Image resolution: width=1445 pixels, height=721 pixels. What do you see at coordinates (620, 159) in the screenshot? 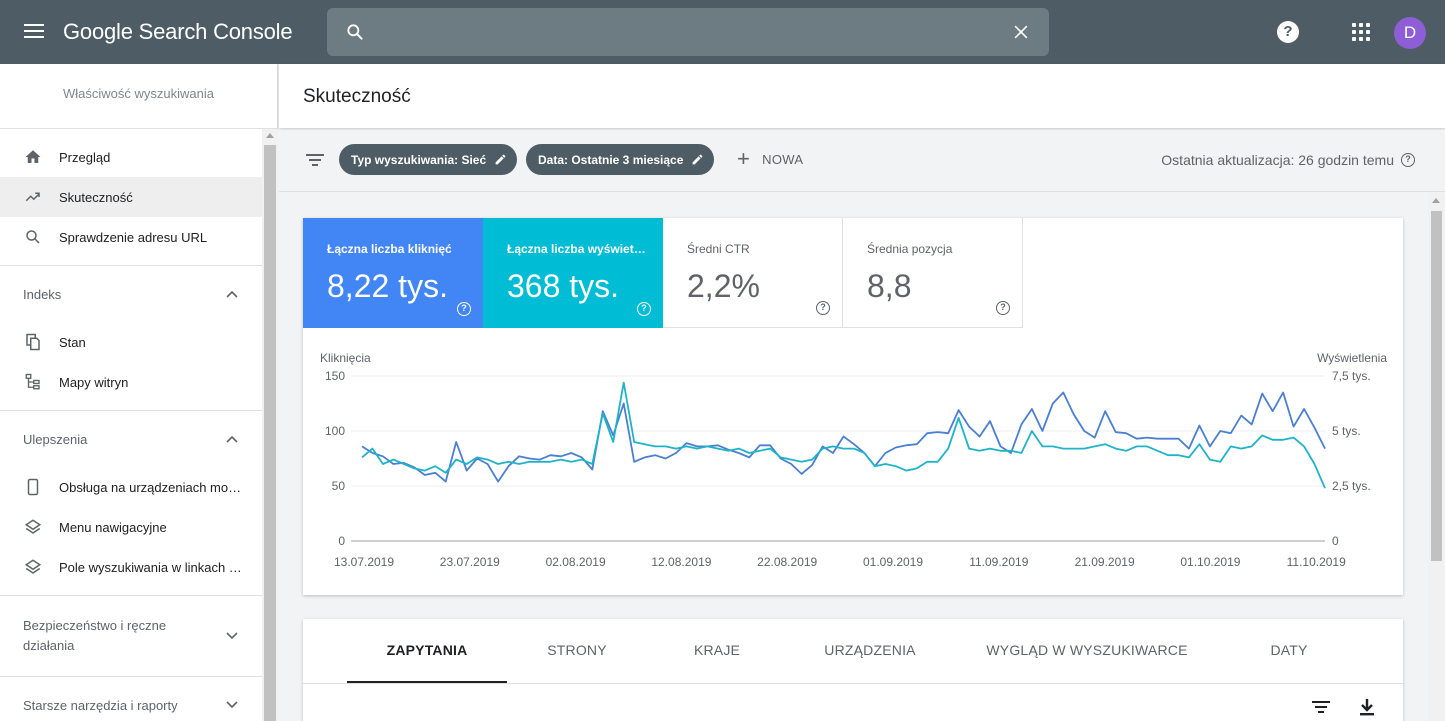
I see `filter-chip-date: Data: Ostatnie 3 miesiące` at bounding box center [620, 159].